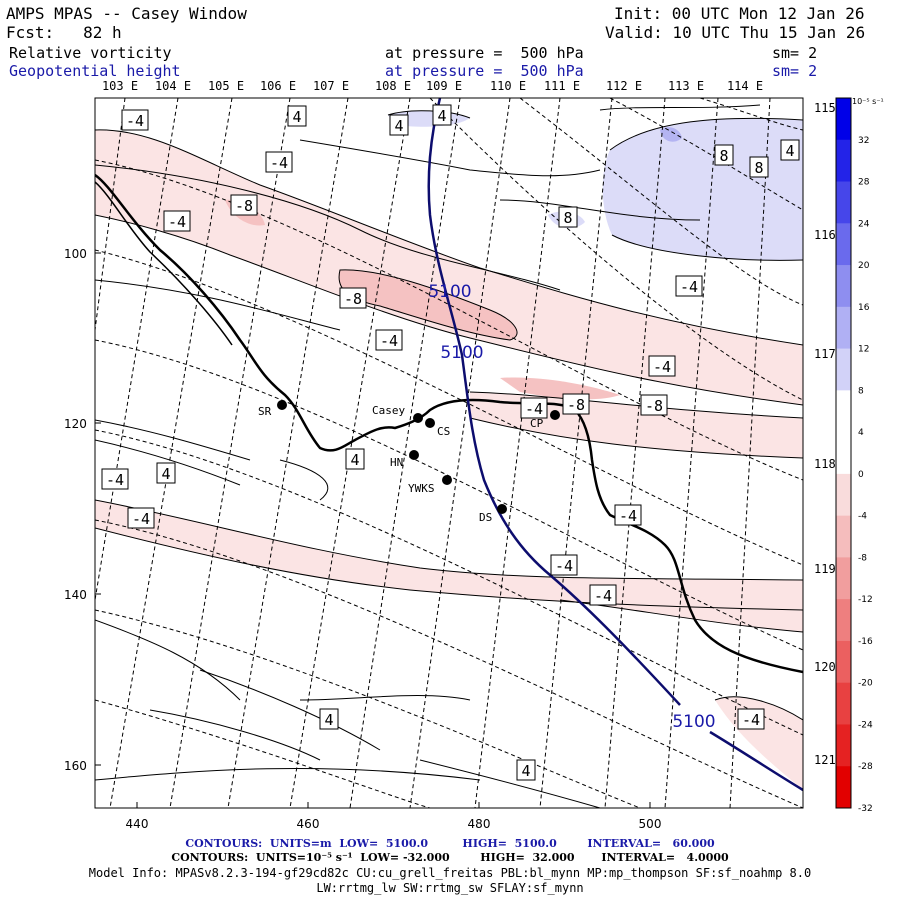 This screenshot has width=900, height=900. I want to click on colorbar-units: 10⁻⁵ s⁻¹, so click(868, 101).